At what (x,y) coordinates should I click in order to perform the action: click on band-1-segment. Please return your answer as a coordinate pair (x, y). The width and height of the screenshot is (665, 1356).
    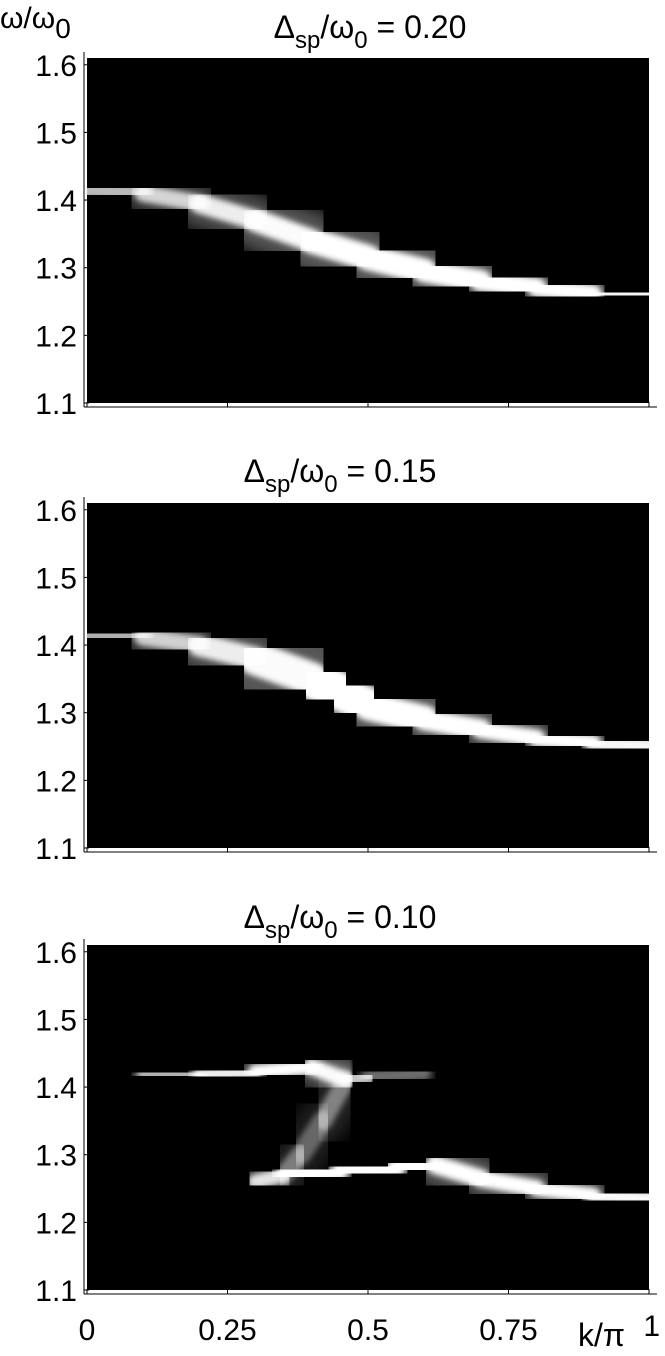
    Looking at the image, I should click on (617, 1197).